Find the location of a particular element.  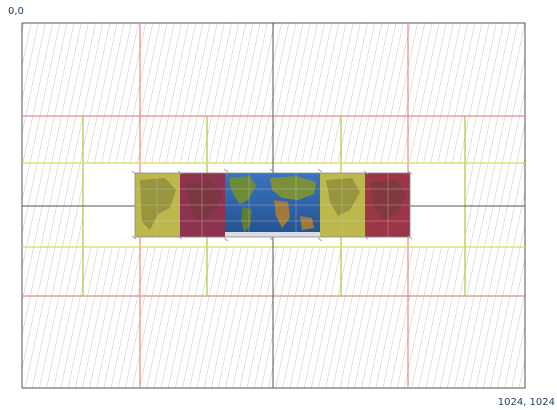

tile-tick-marks is located at coordinates (272, 205).